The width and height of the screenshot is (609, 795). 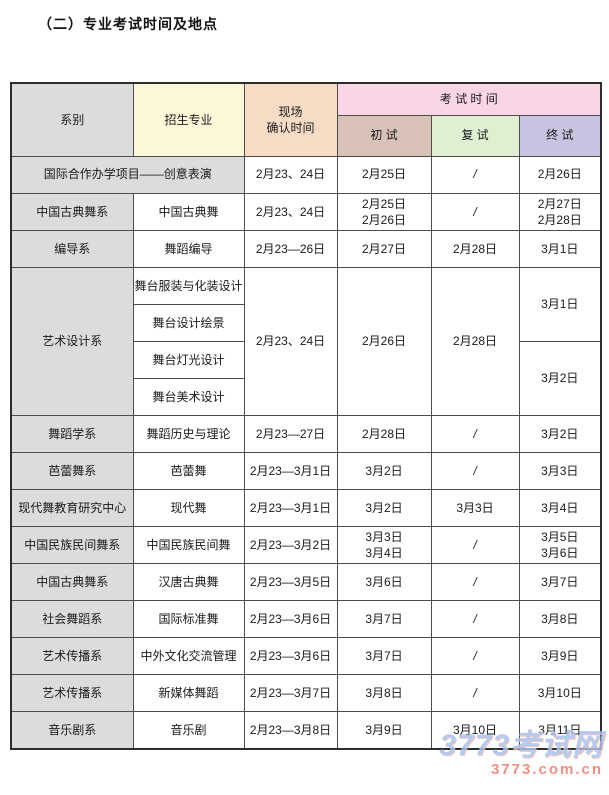 I want to click on table-row: 舞台美术设计, so click(x=306, y=396).